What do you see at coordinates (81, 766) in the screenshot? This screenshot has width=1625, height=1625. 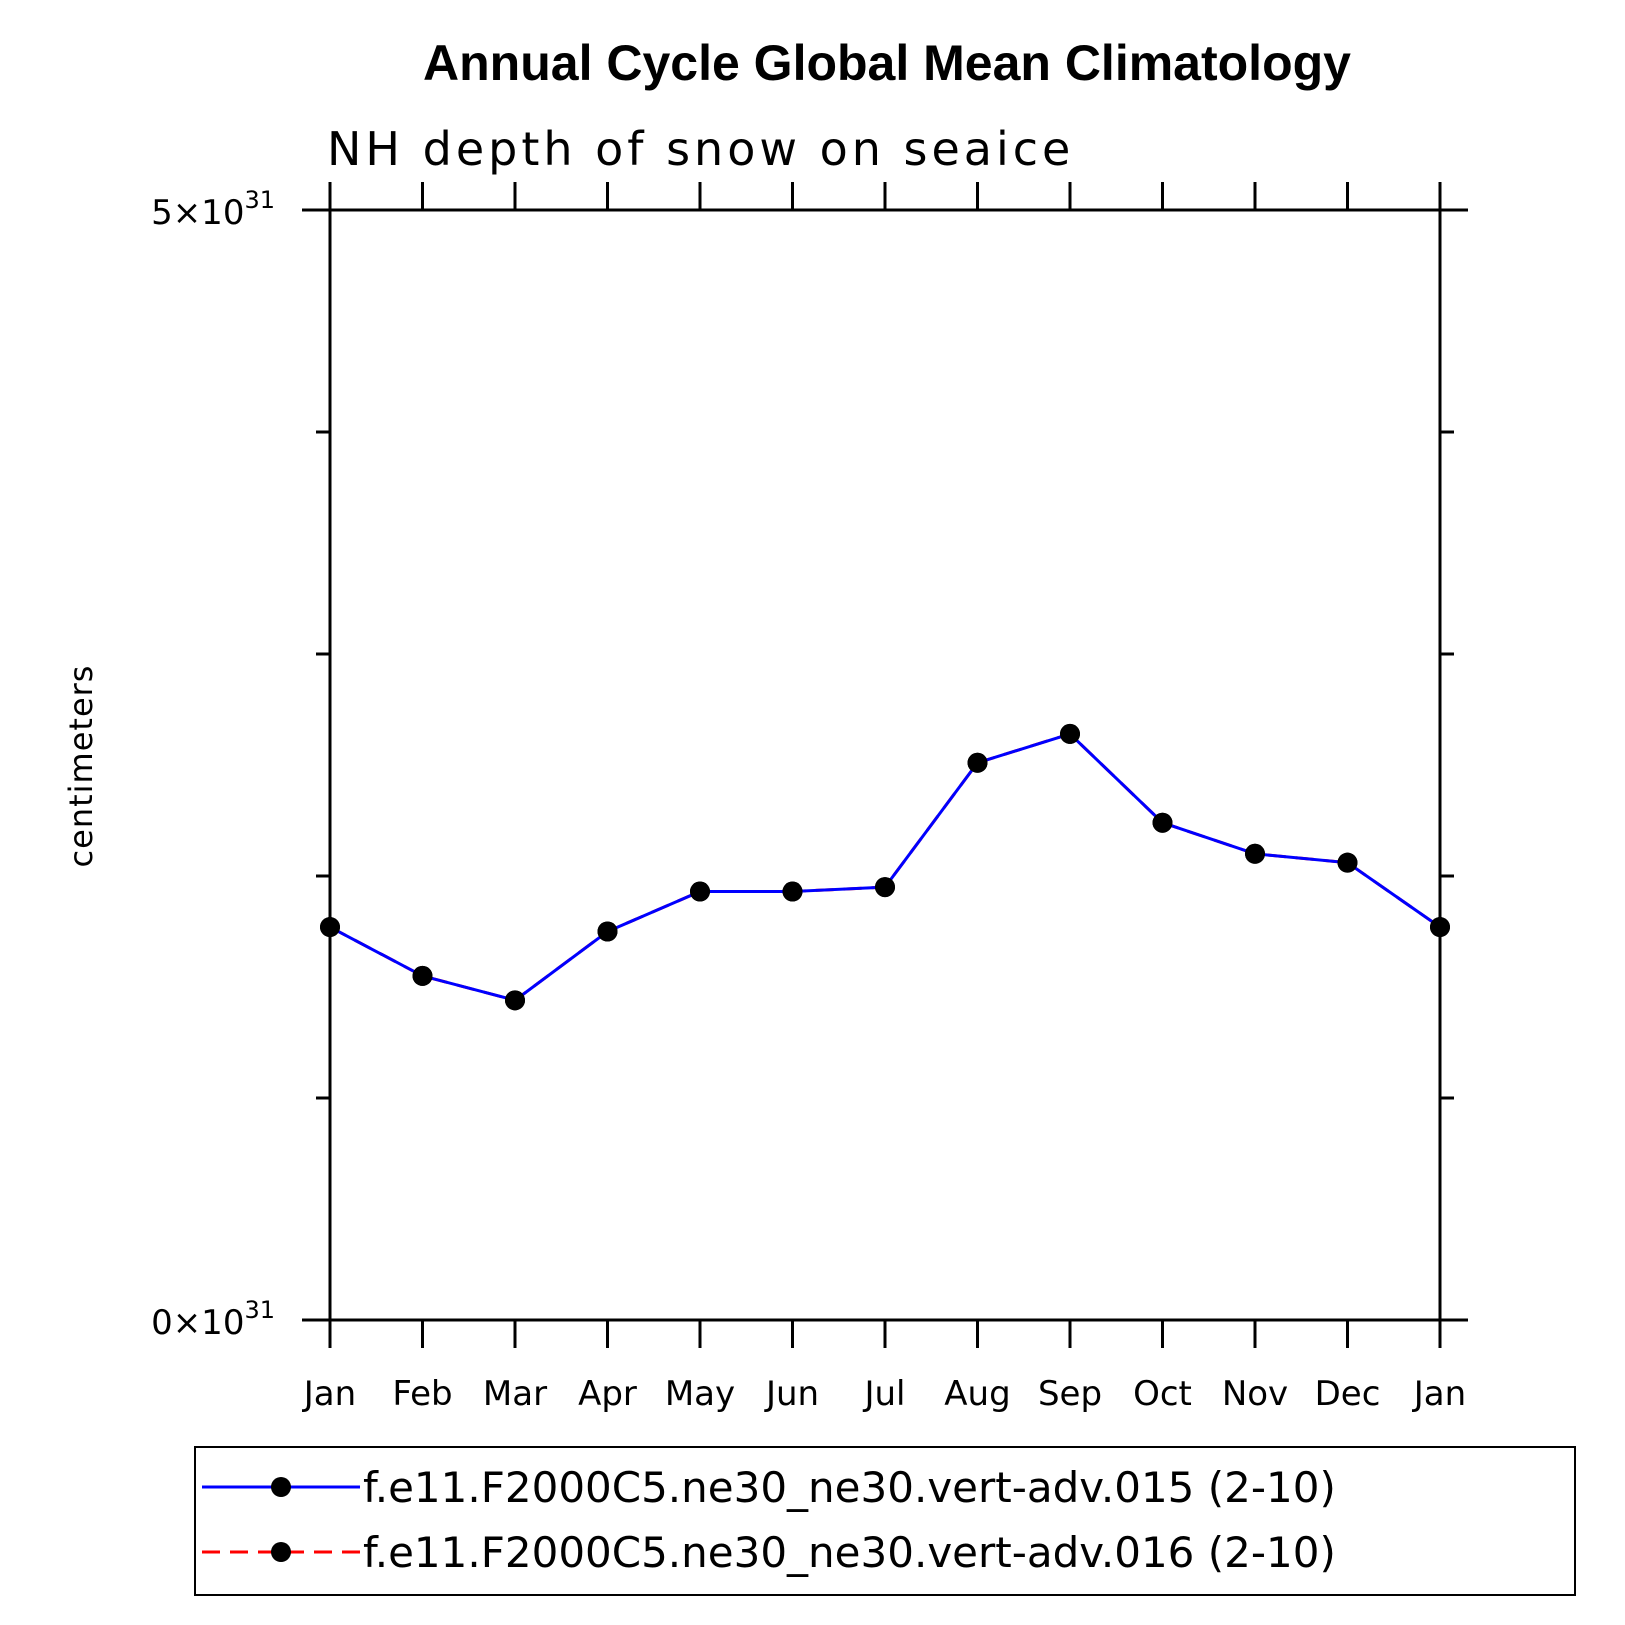 I see `y-axis-label: centimeters` at bounding box center [81, 766].